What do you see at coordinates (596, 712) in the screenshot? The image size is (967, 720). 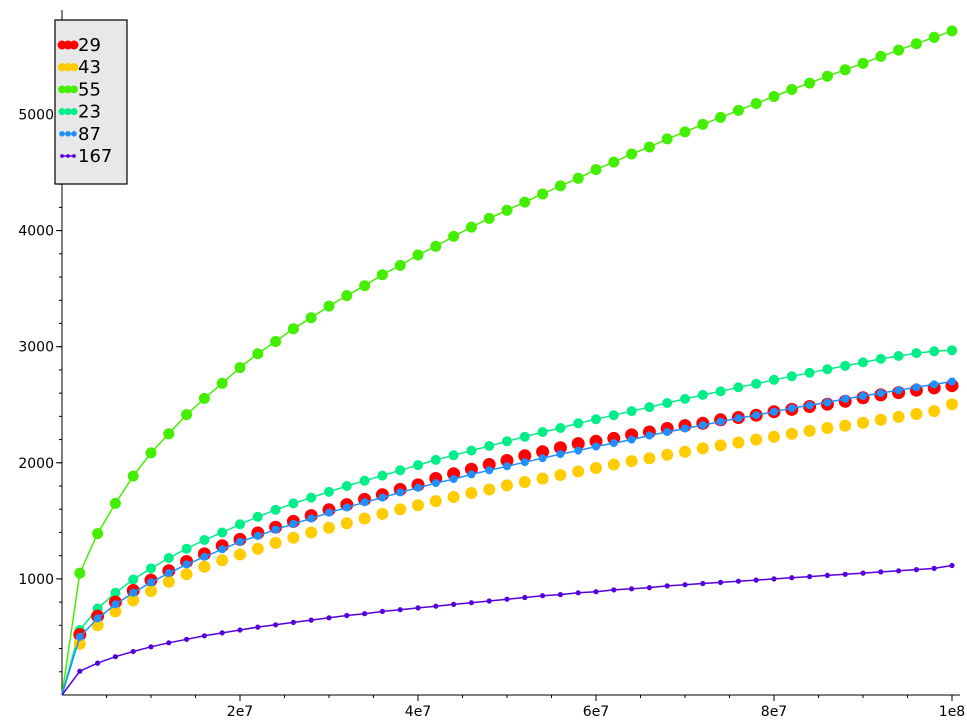 I see `x-tick-label: 6e7` at bounding box center [596, 712].